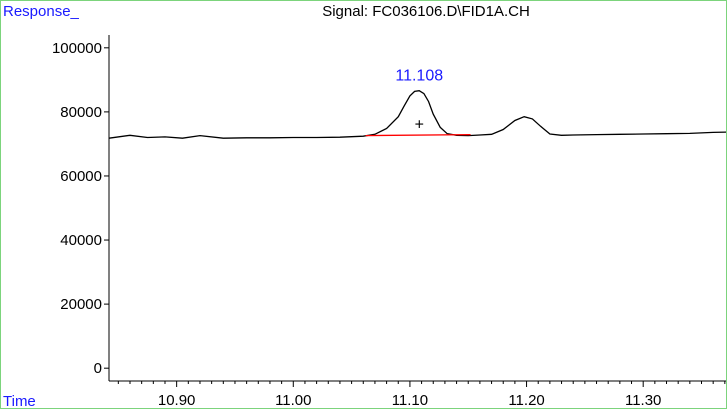 The height and width of the screenshot is (409, 727). Describe the element at coordinates (643, 400) in the screenshot. I see `x-tick-label: 11.30` at that location.